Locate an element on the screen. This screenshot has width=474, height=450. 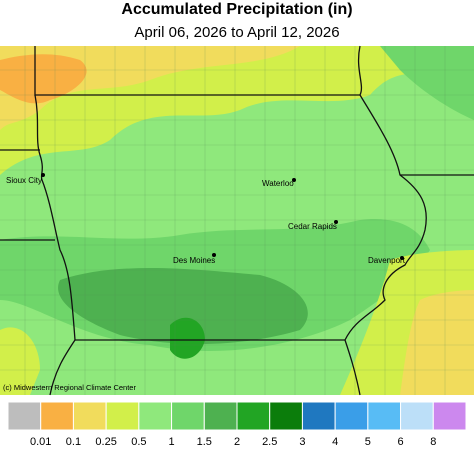
legend: 0.01 0.1 0.25 0.5 1 1.5 2 2.5 3 4 5 6 8 is located at coordinates (237, 424).